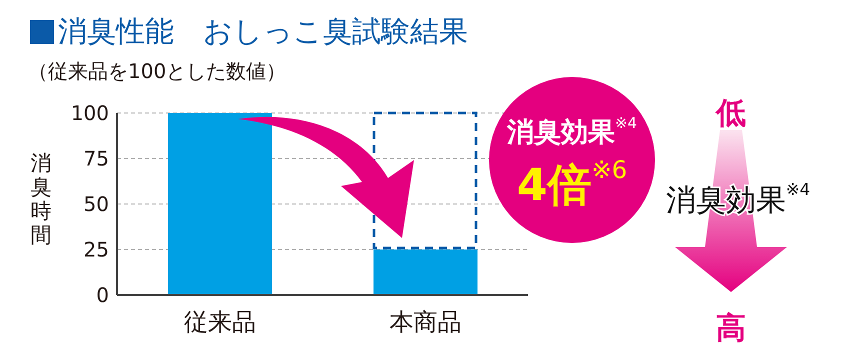 The width and height of the screenshot is (860, 352). Describe the element at coordinates (220, 322) in the screenshot. I see `x-tick-label: 従来品` at that location.